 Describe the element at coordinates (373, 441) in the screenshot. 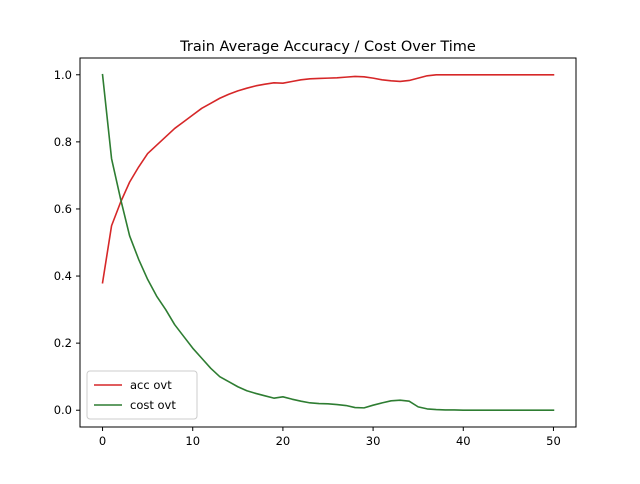

I see `x-tick-label: 30` at that location.